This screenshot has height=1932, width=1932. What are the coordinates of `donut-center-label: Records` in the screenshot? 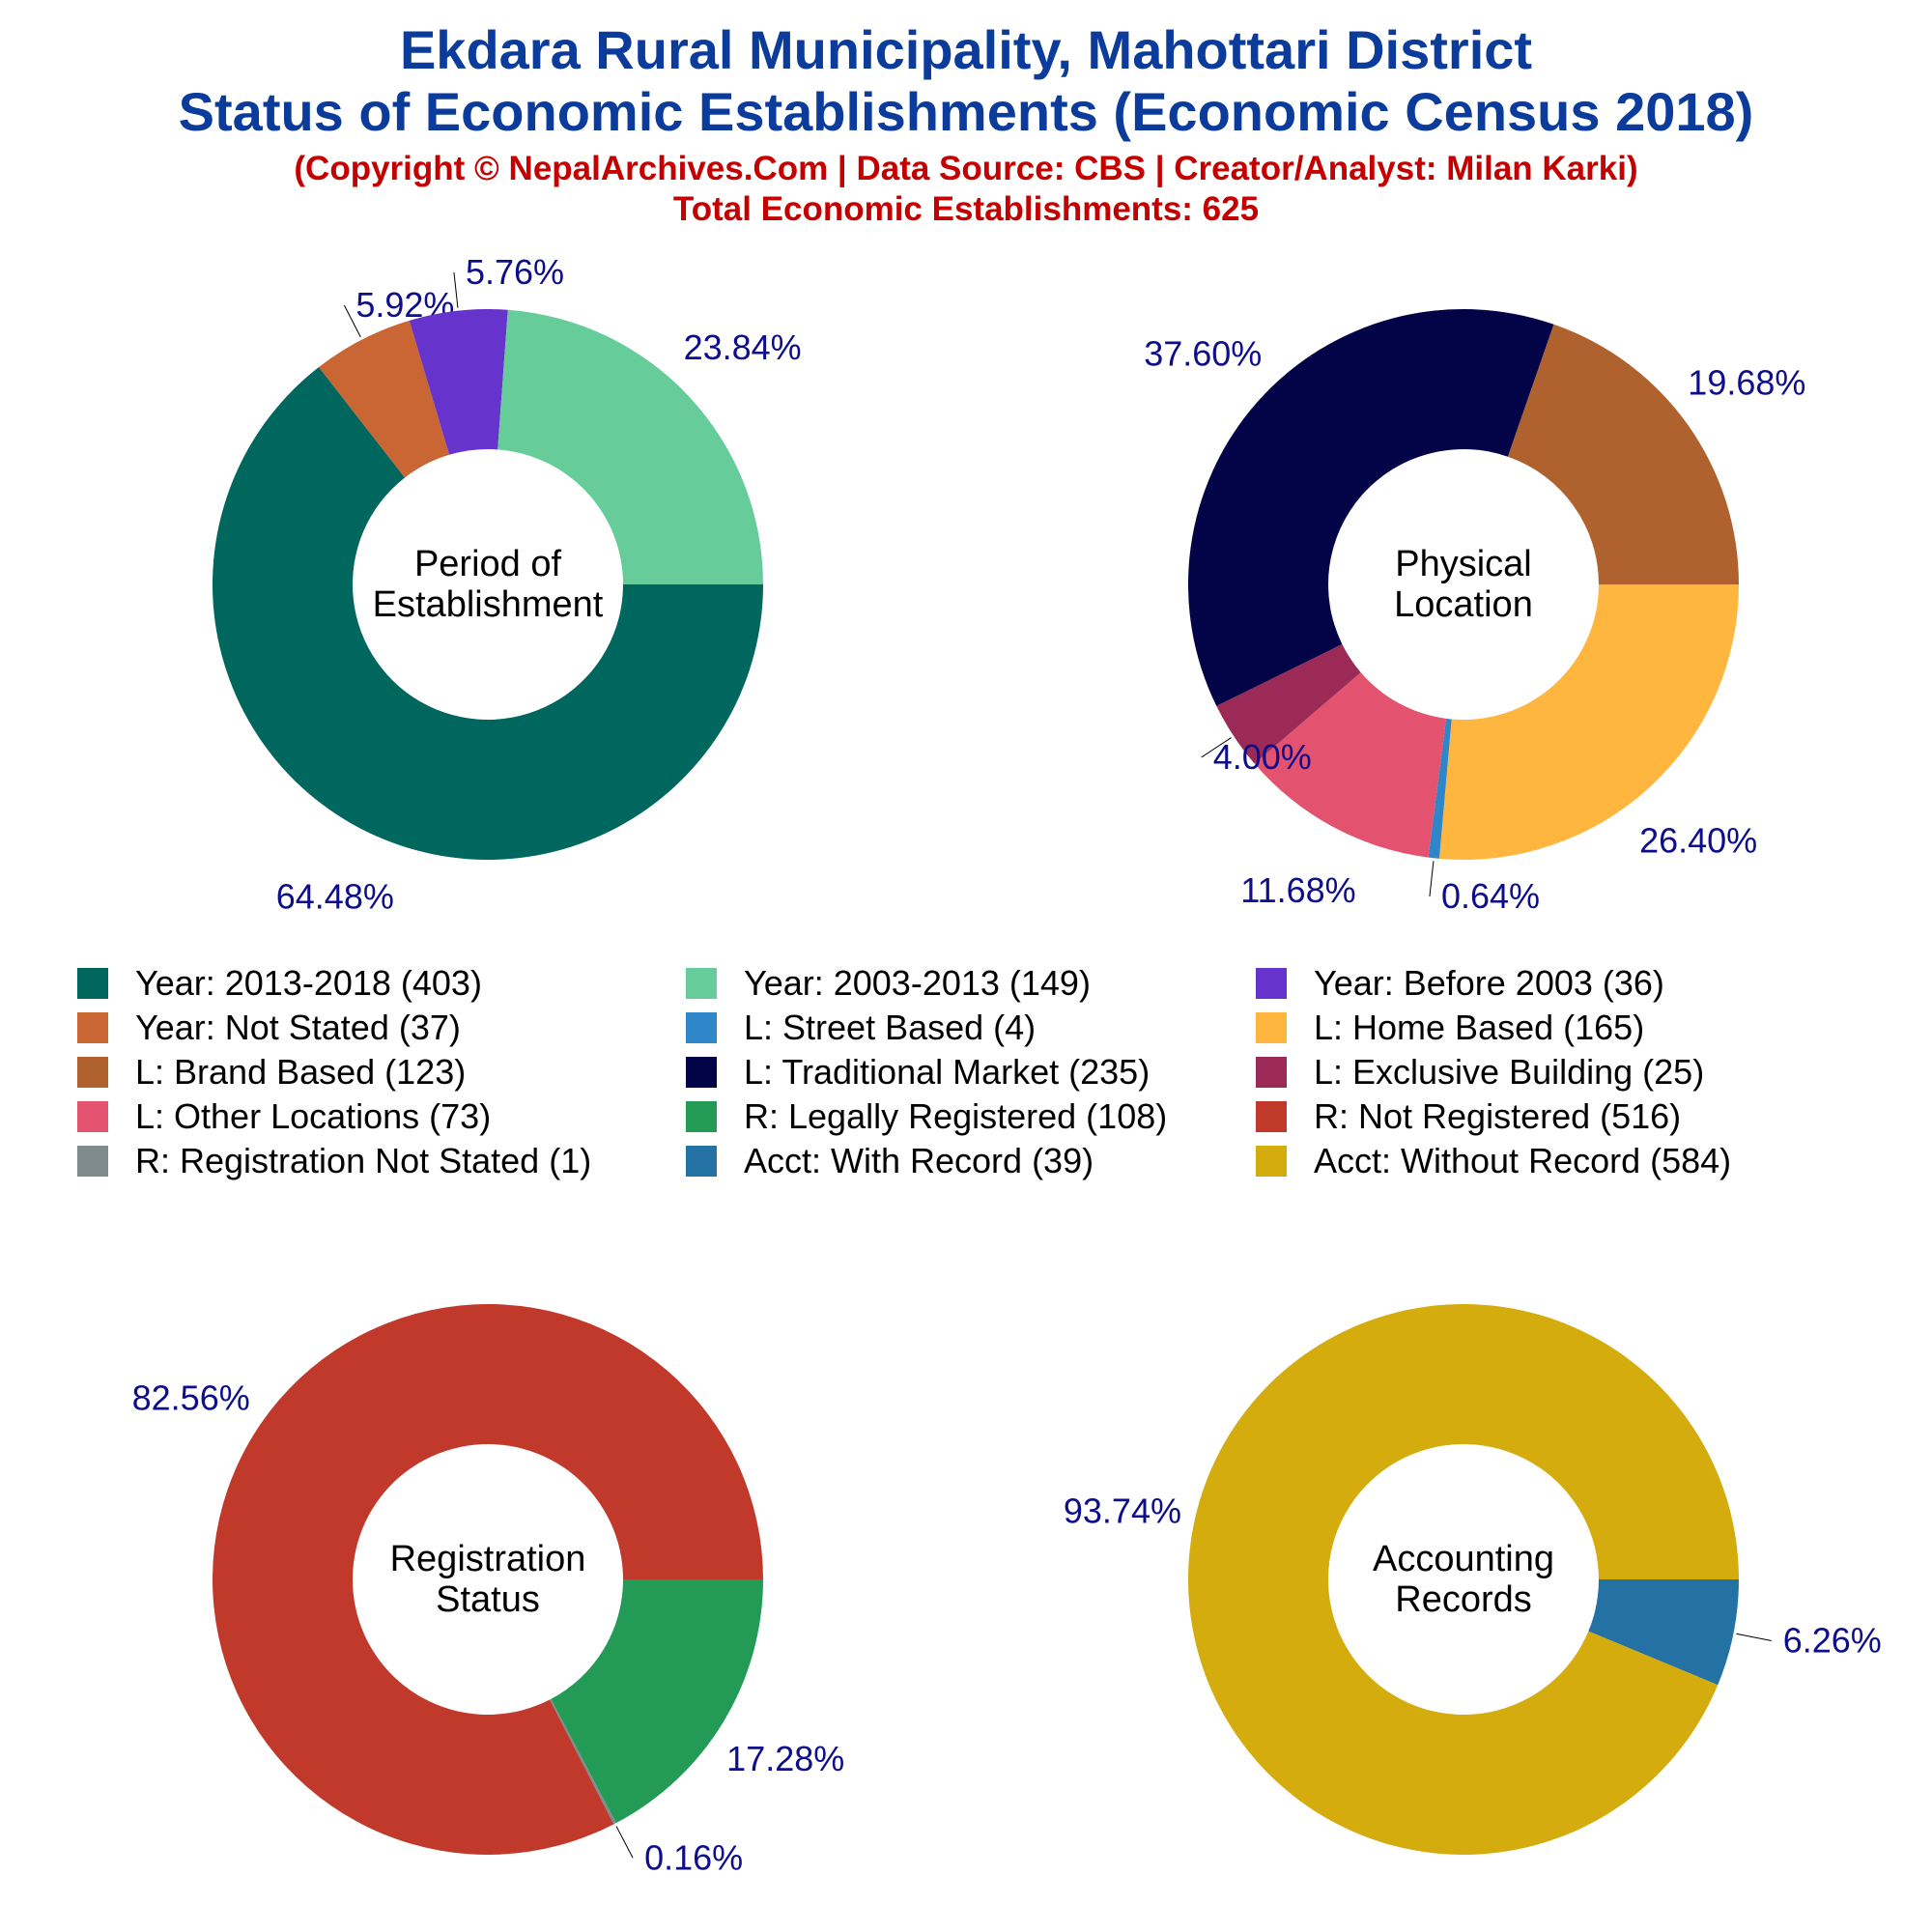 It's located at (1463, 1599).